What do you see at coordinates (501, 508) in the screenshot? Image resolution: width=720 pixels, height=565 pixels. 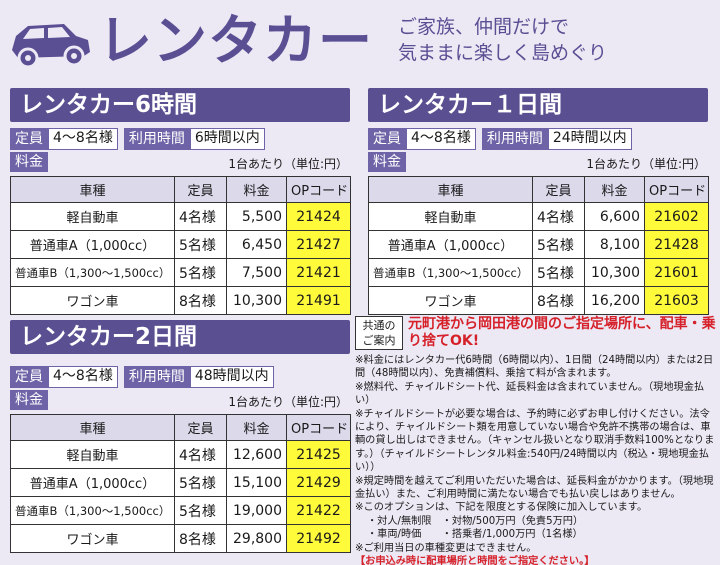 I see `note-item: ※このオプションは、下記を限度とする保険に加入しています。` at bounding box center [501, 508].